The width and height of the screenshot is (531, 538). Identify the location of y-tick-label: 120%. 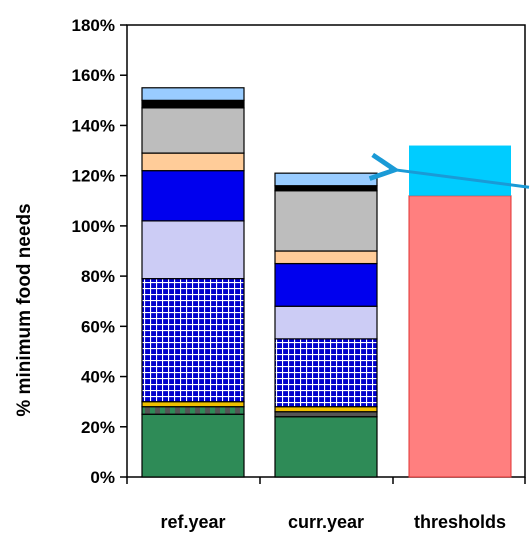
(93, 176).